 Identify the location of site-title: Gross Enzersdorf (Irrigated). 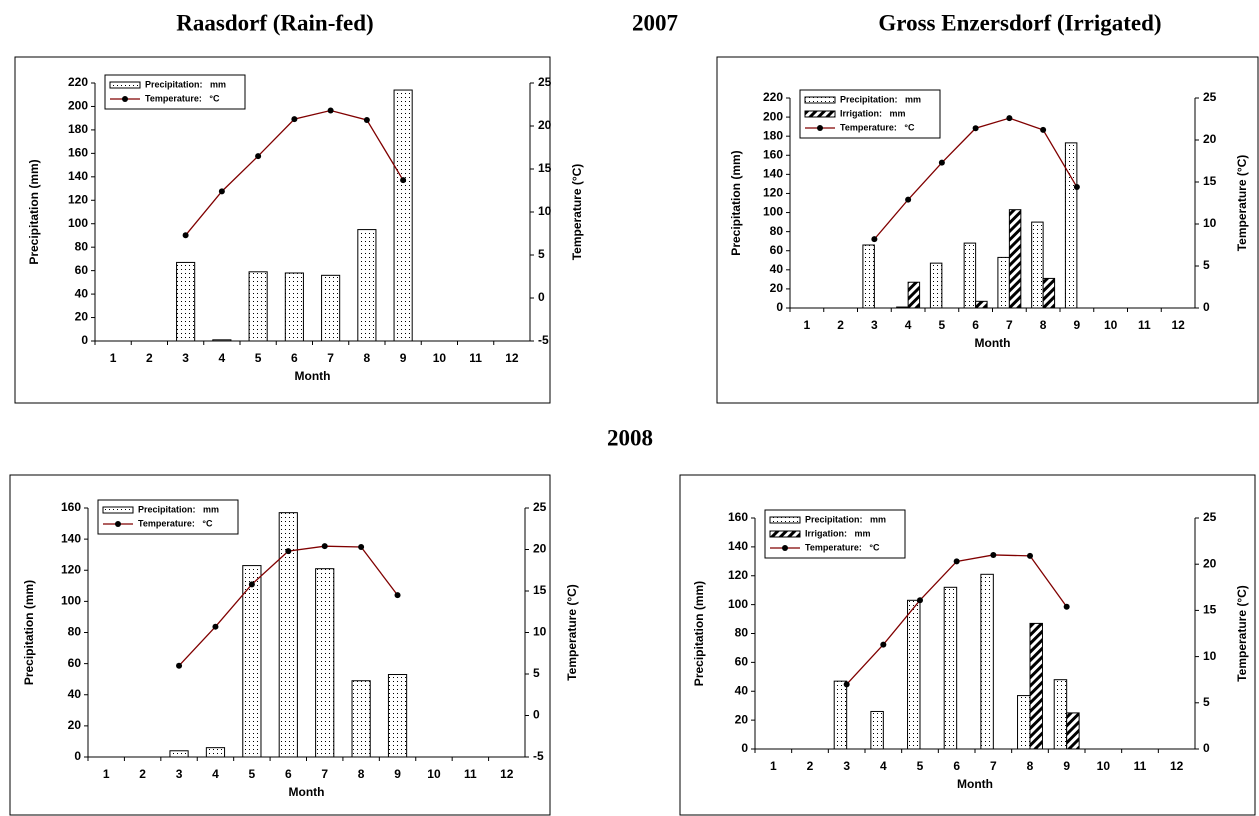
(1019, 22).